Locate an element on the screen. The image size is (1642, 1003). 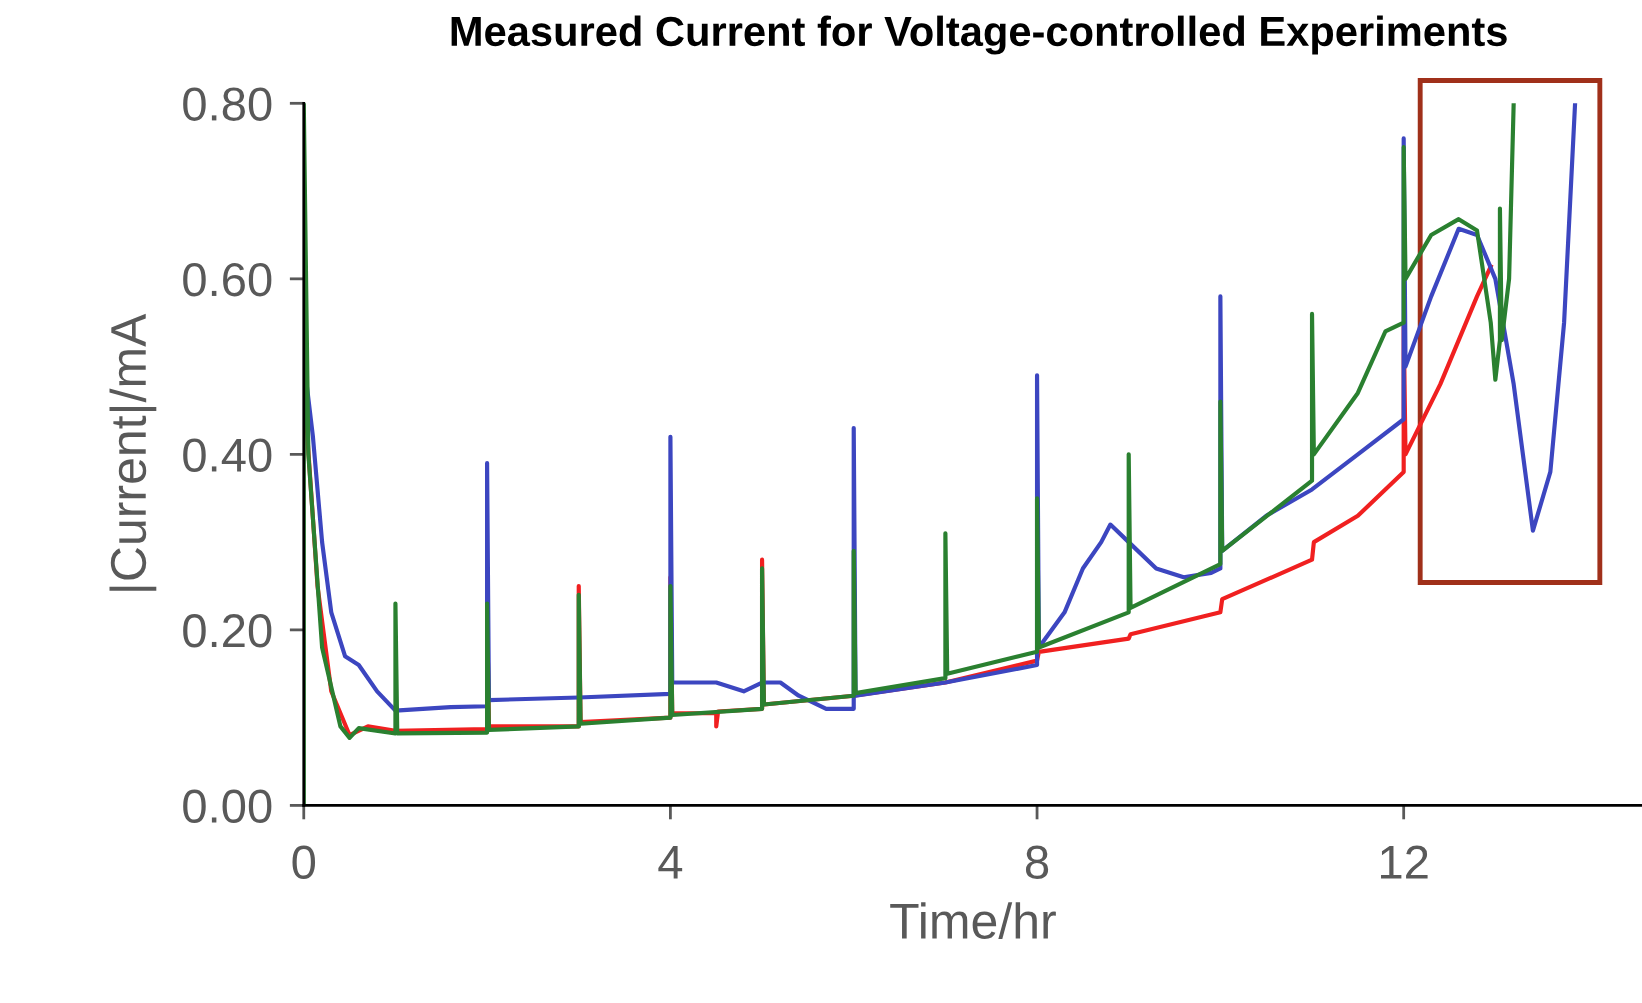
x-tick-label: 0 is located at coordinates (304, 862).